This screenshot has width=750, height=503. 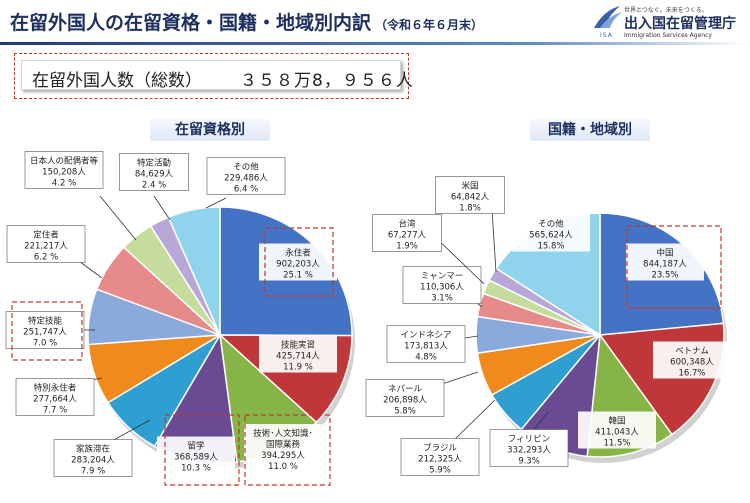 I want to click on slice-name: 中国, so click(x=664, y=253).